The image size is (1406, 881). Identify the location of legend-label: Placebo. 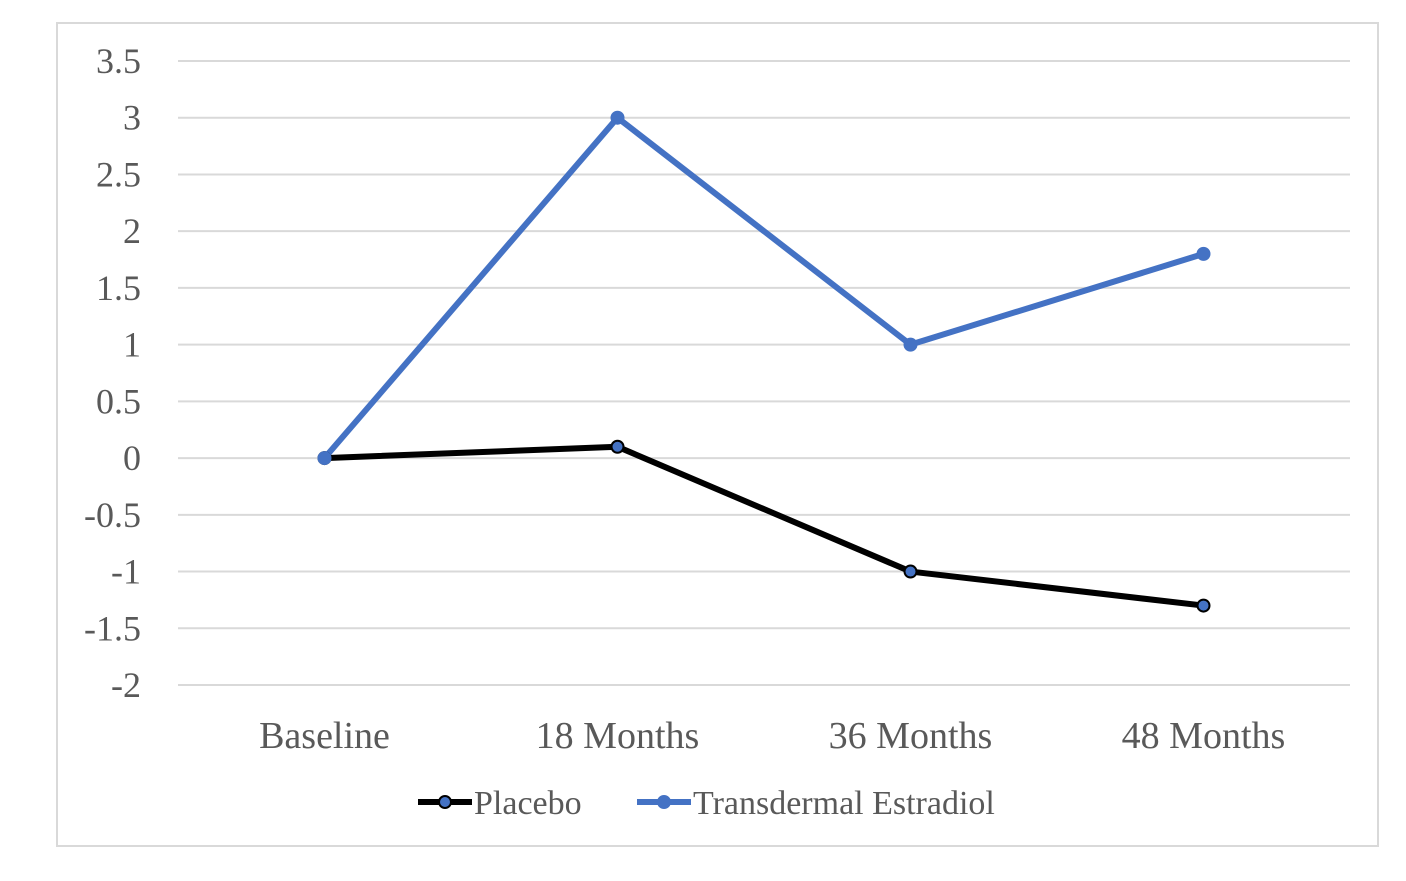
(528, 803).